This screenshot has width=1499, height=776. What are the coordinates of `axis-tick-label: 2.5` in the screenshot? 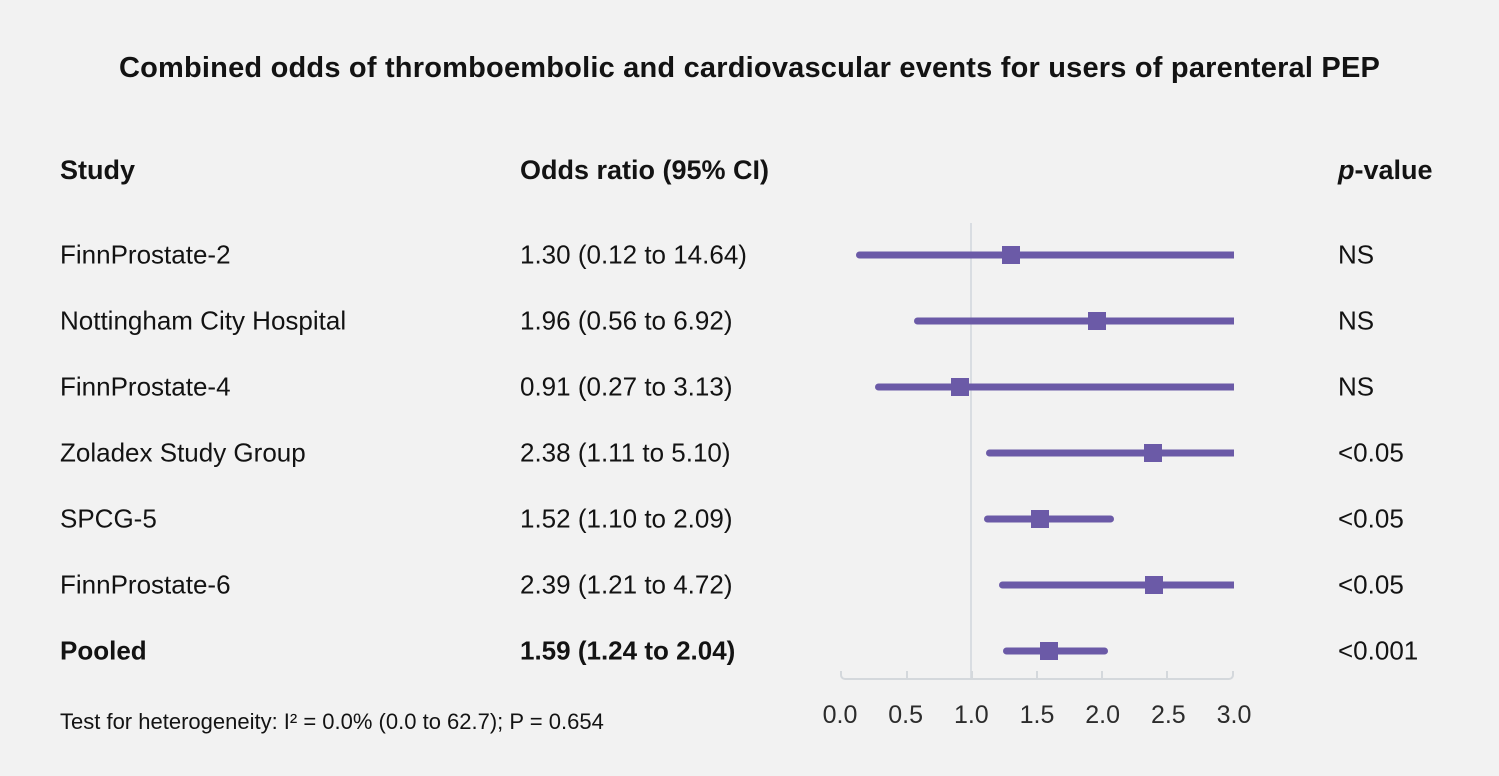 It's located at (1168, 715).